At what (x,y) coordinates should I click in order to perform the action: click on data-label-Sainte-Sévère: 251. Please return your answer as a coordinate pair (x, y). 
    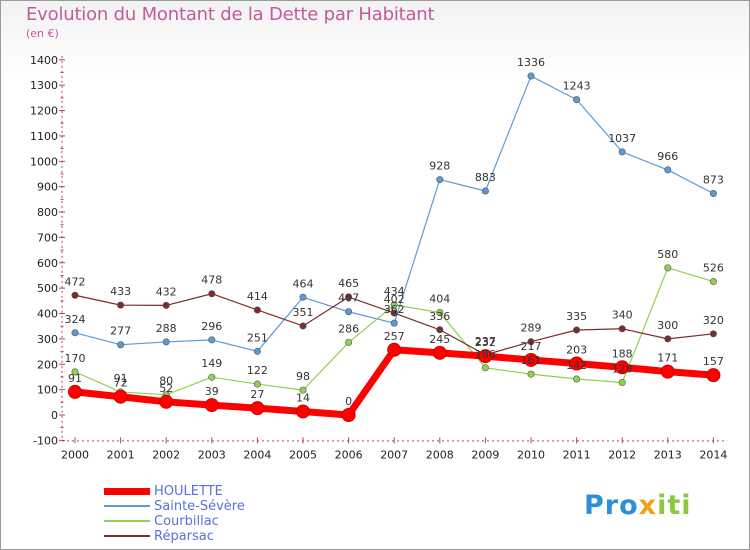
    Looking at the image, I should click on (257, 337).